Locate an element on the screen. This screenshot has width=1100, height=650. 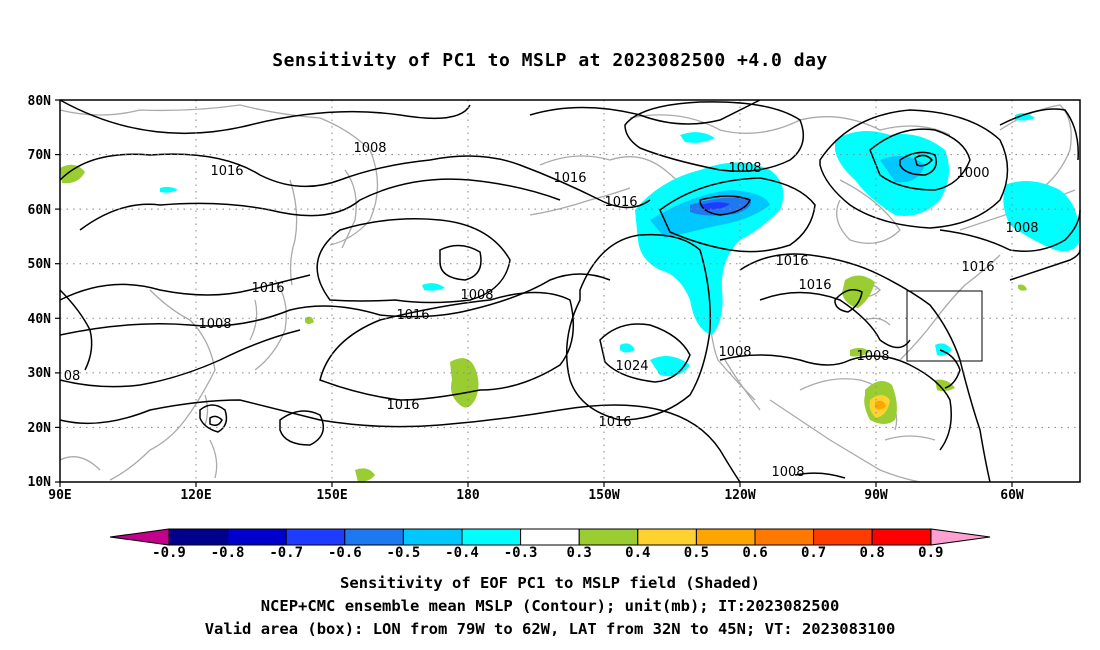
lat-label: 60N is located at coordinates (40, 210).